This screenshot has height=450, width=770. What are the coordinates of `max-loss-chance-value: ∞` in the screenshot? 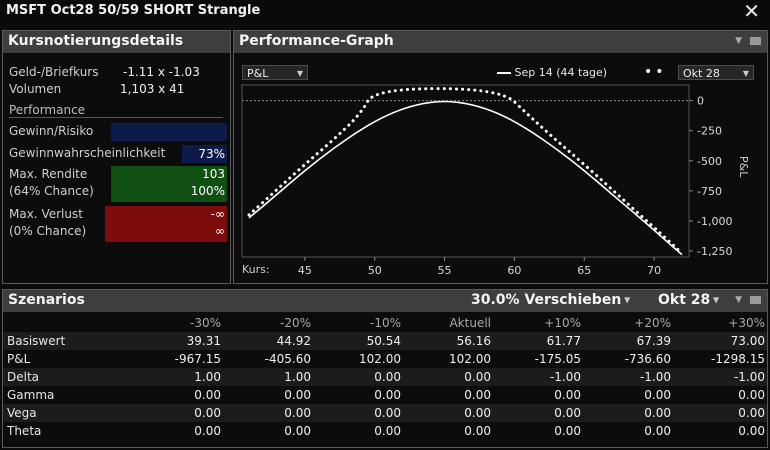 It's located at (220, 231).